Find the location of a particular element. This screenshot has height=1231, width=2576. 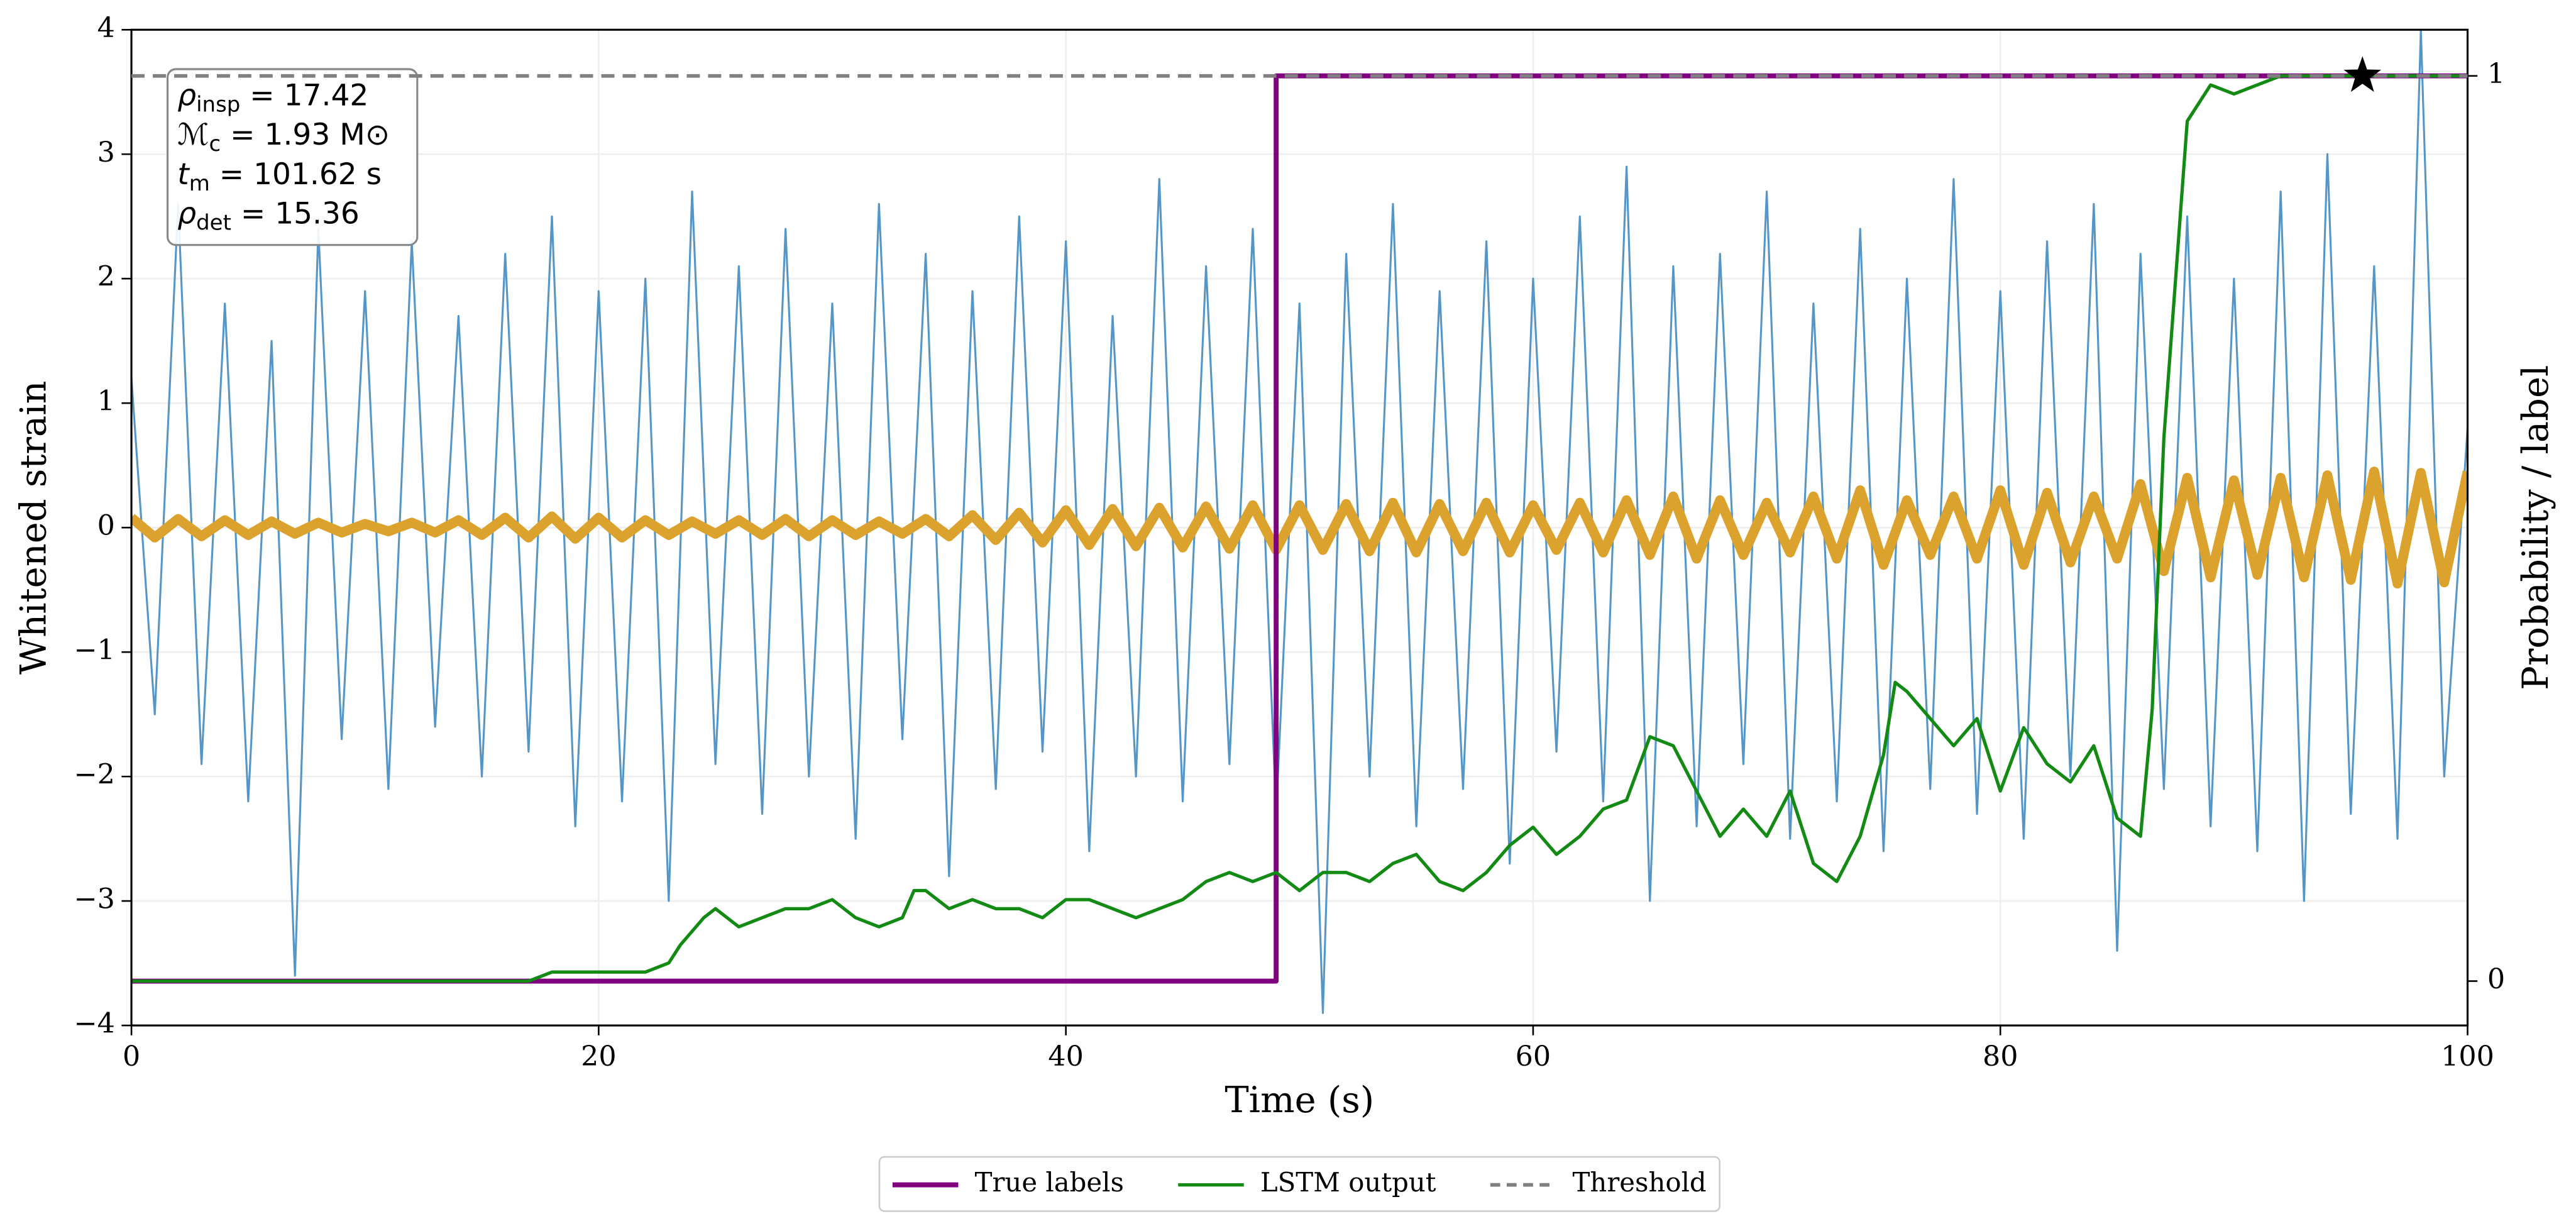

legend-box is located at coordinates (1299, 1184).